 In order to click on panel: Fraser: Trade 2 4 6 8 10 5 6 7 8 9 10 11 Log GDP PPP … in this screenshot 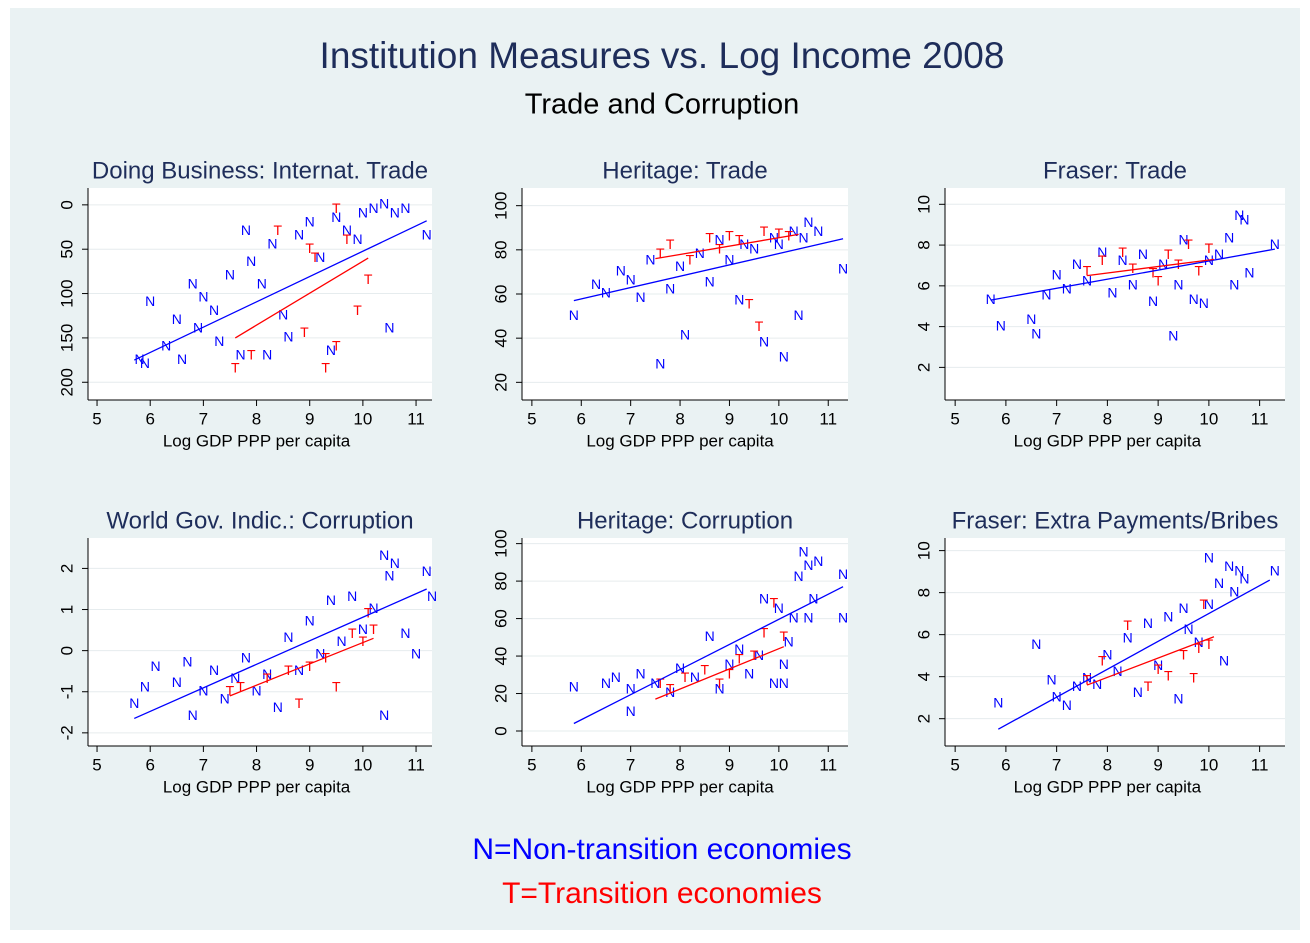, I will do `click(1099, 303)`.